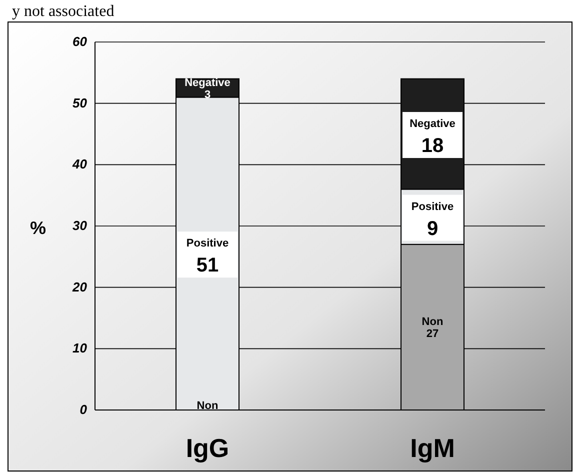 This screenshot has width=580, height=472. Describe the element at coordinates (84, 409) in the screenshot. I see `y-tick-label: 0` at that location.